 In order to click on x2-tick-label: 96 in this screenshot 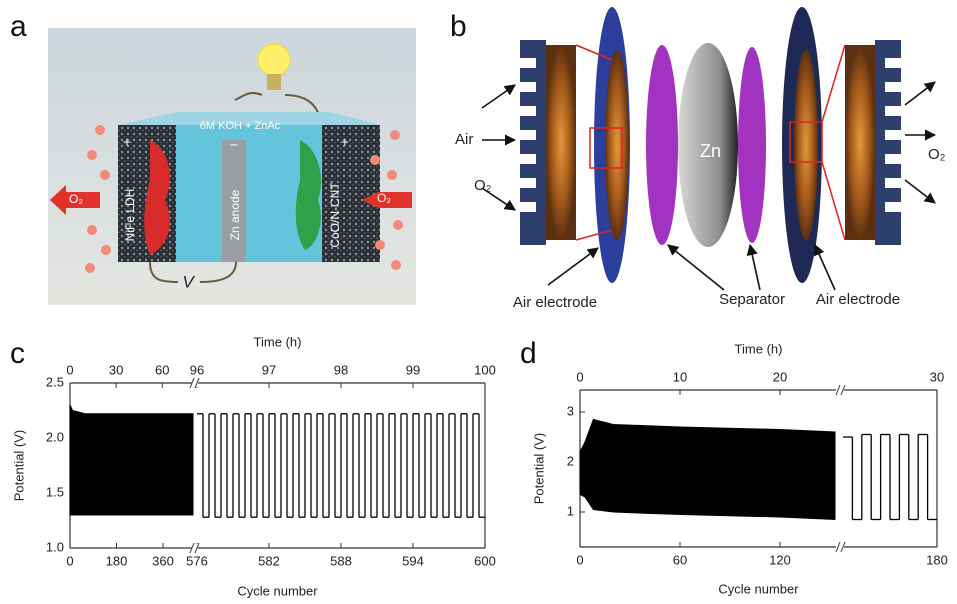, I will do `click(197, 369)`.